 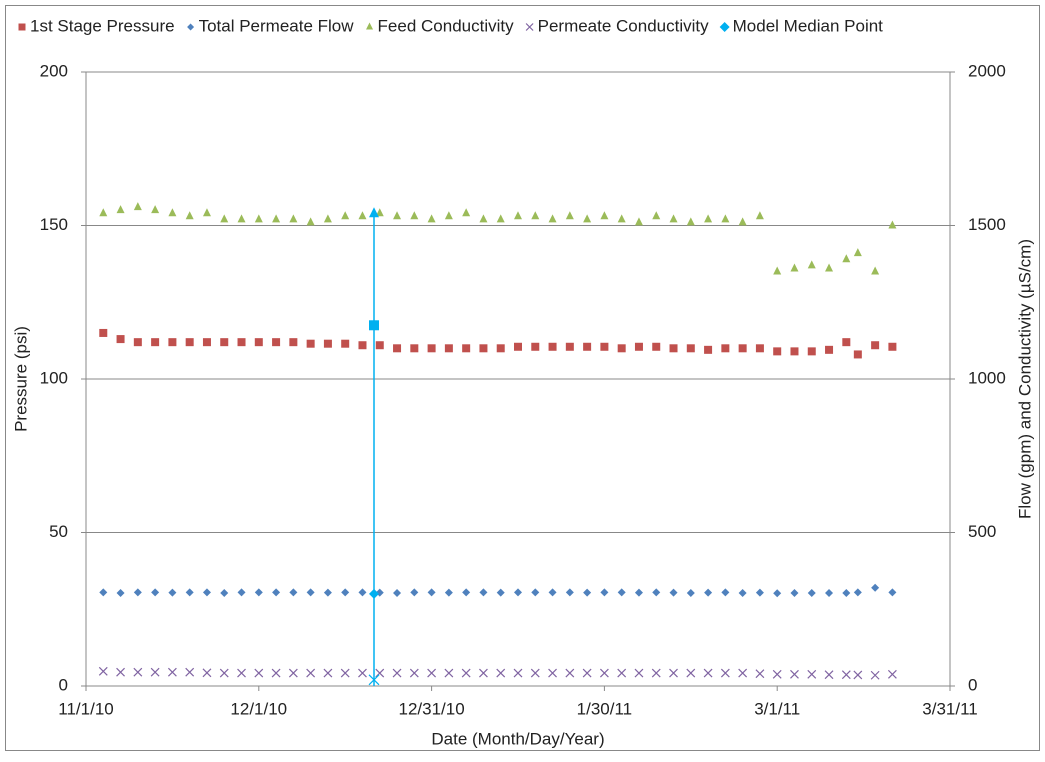 What do you see at coordinates (22, 27) in the screenshot?
I see `legend-marker` at bounding box center [22, 27].